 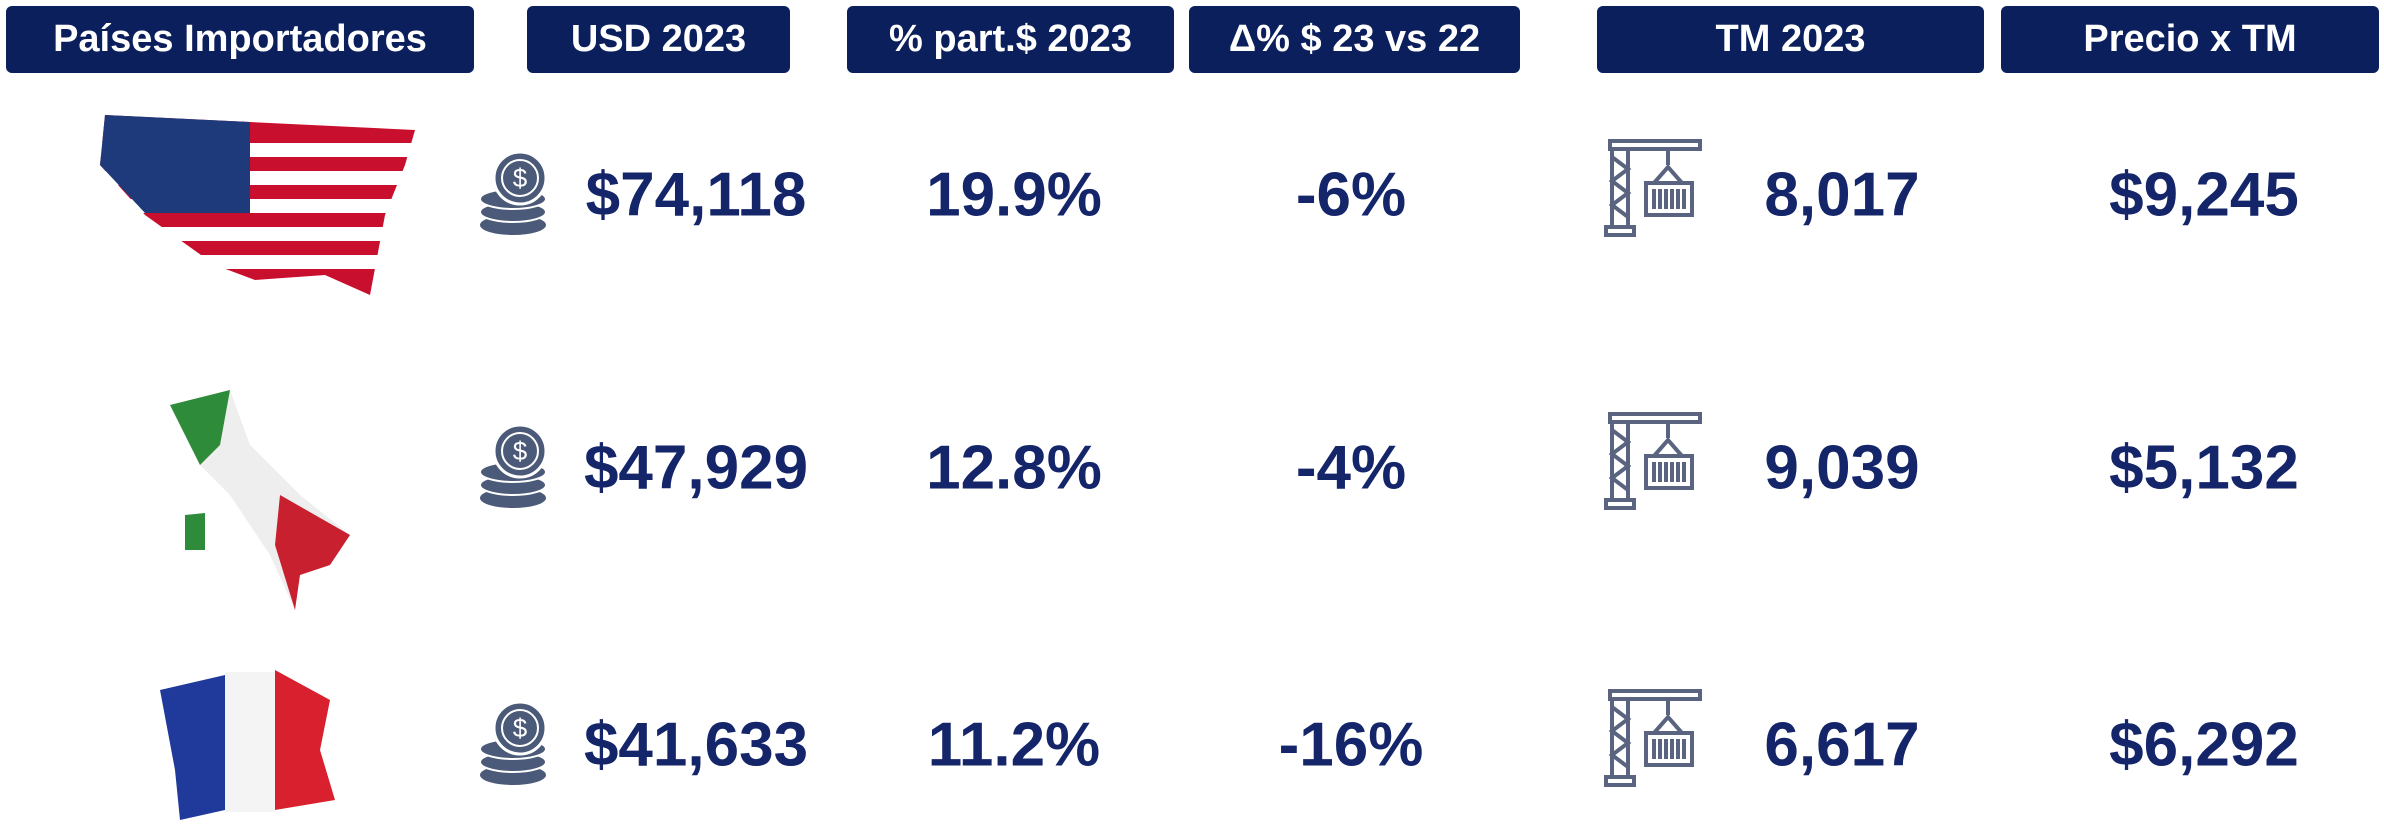 I want to click on header: Δ% $ 23 vs 22, so click(x=1354, y=39).